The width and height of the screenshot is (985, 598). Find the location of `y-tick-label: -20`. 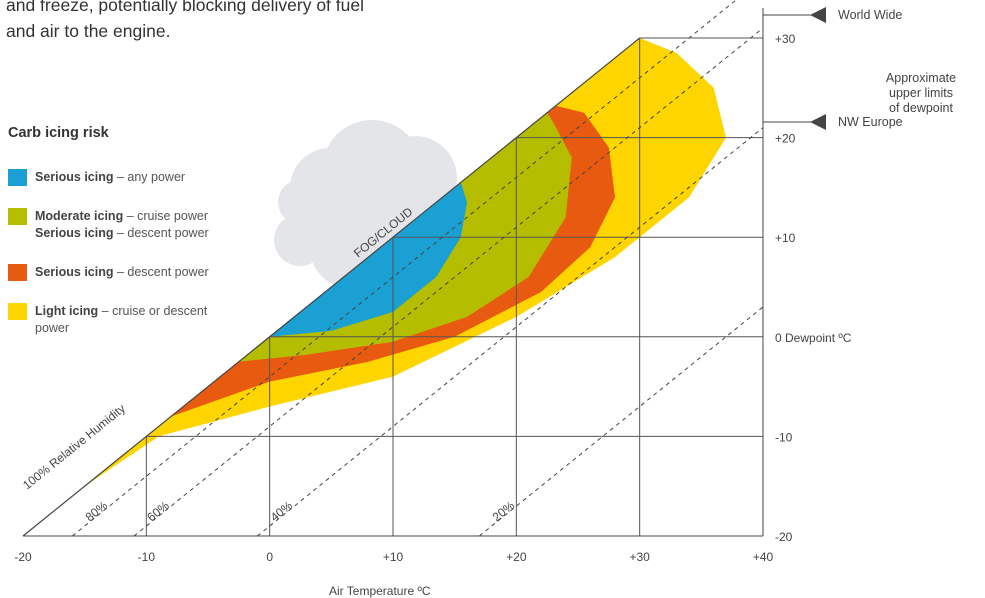

y-tick-label: -20 is located at coordinates (784, 537).